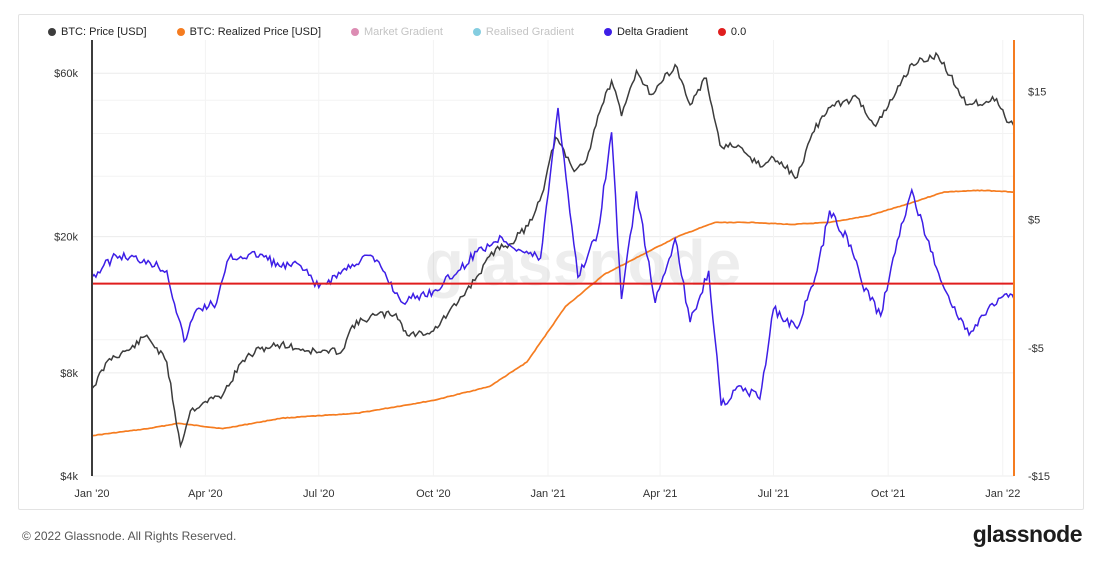 The height and width of the screenshot is (561, 1100). What do you see at coordinates (1039, 477) in the screenshot?
I see `y-right-tick-label: -$15` at bounding box center [1039, 477].